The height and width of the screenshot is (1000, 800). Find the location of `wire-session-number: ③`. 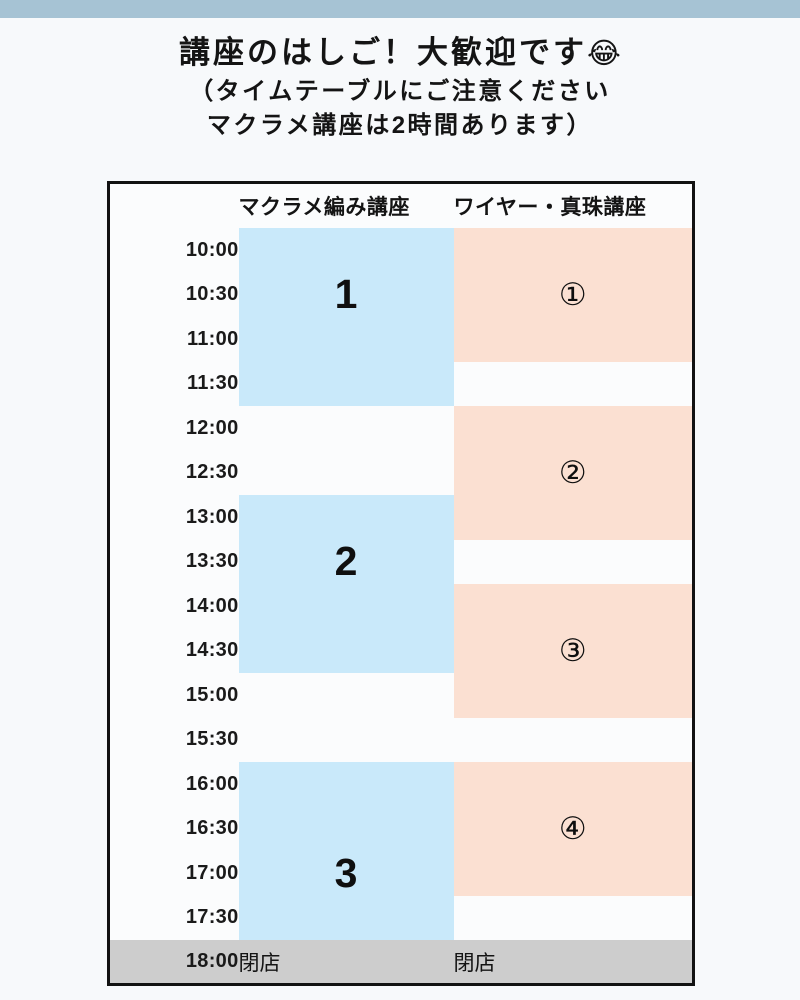

wire-session-number: ③ is located at coordinates (572, 651).